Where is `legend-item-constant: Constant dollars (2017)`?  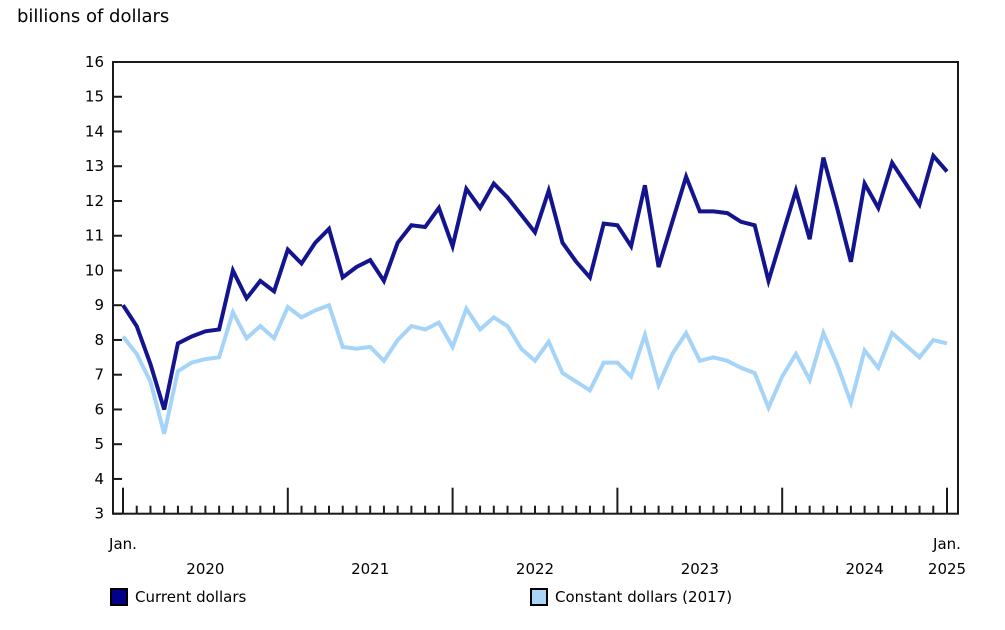 legend-item-constant: Constant dollars (2017) is located at coordinates (631, 597).